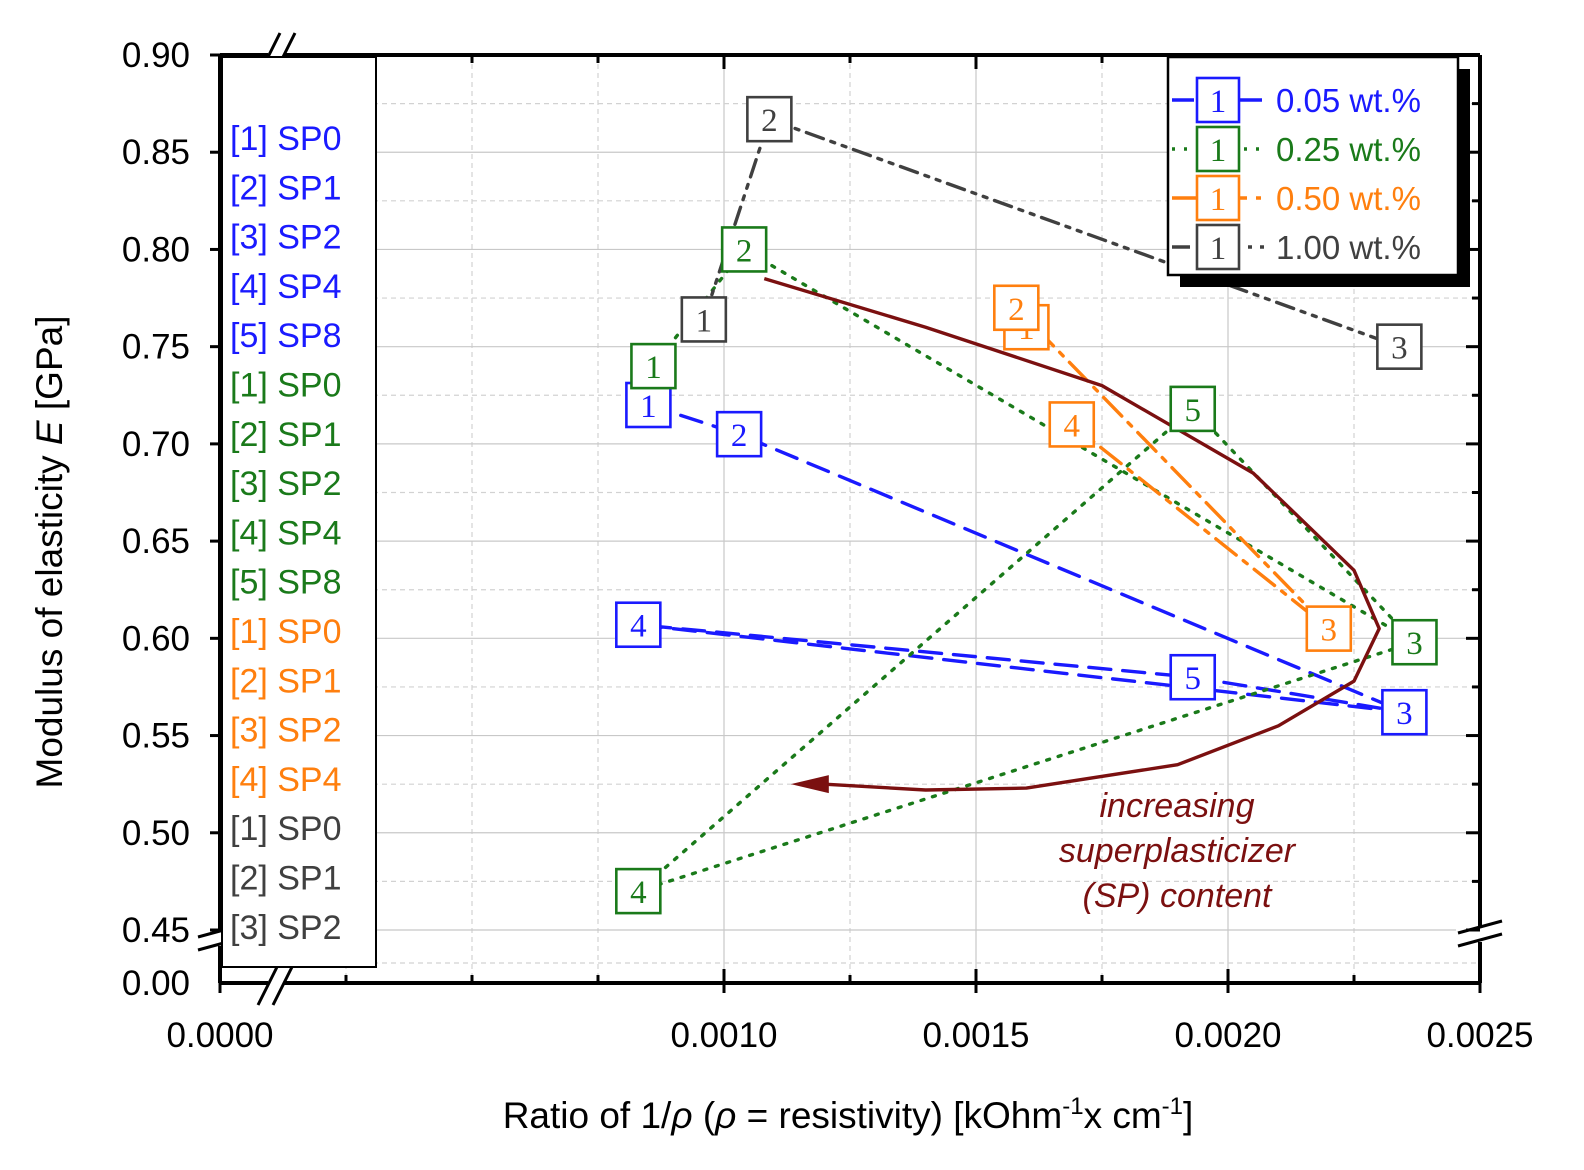  I want to click on y-axis-title: Modulus of elasticity E [GPa], so click(49, 551).